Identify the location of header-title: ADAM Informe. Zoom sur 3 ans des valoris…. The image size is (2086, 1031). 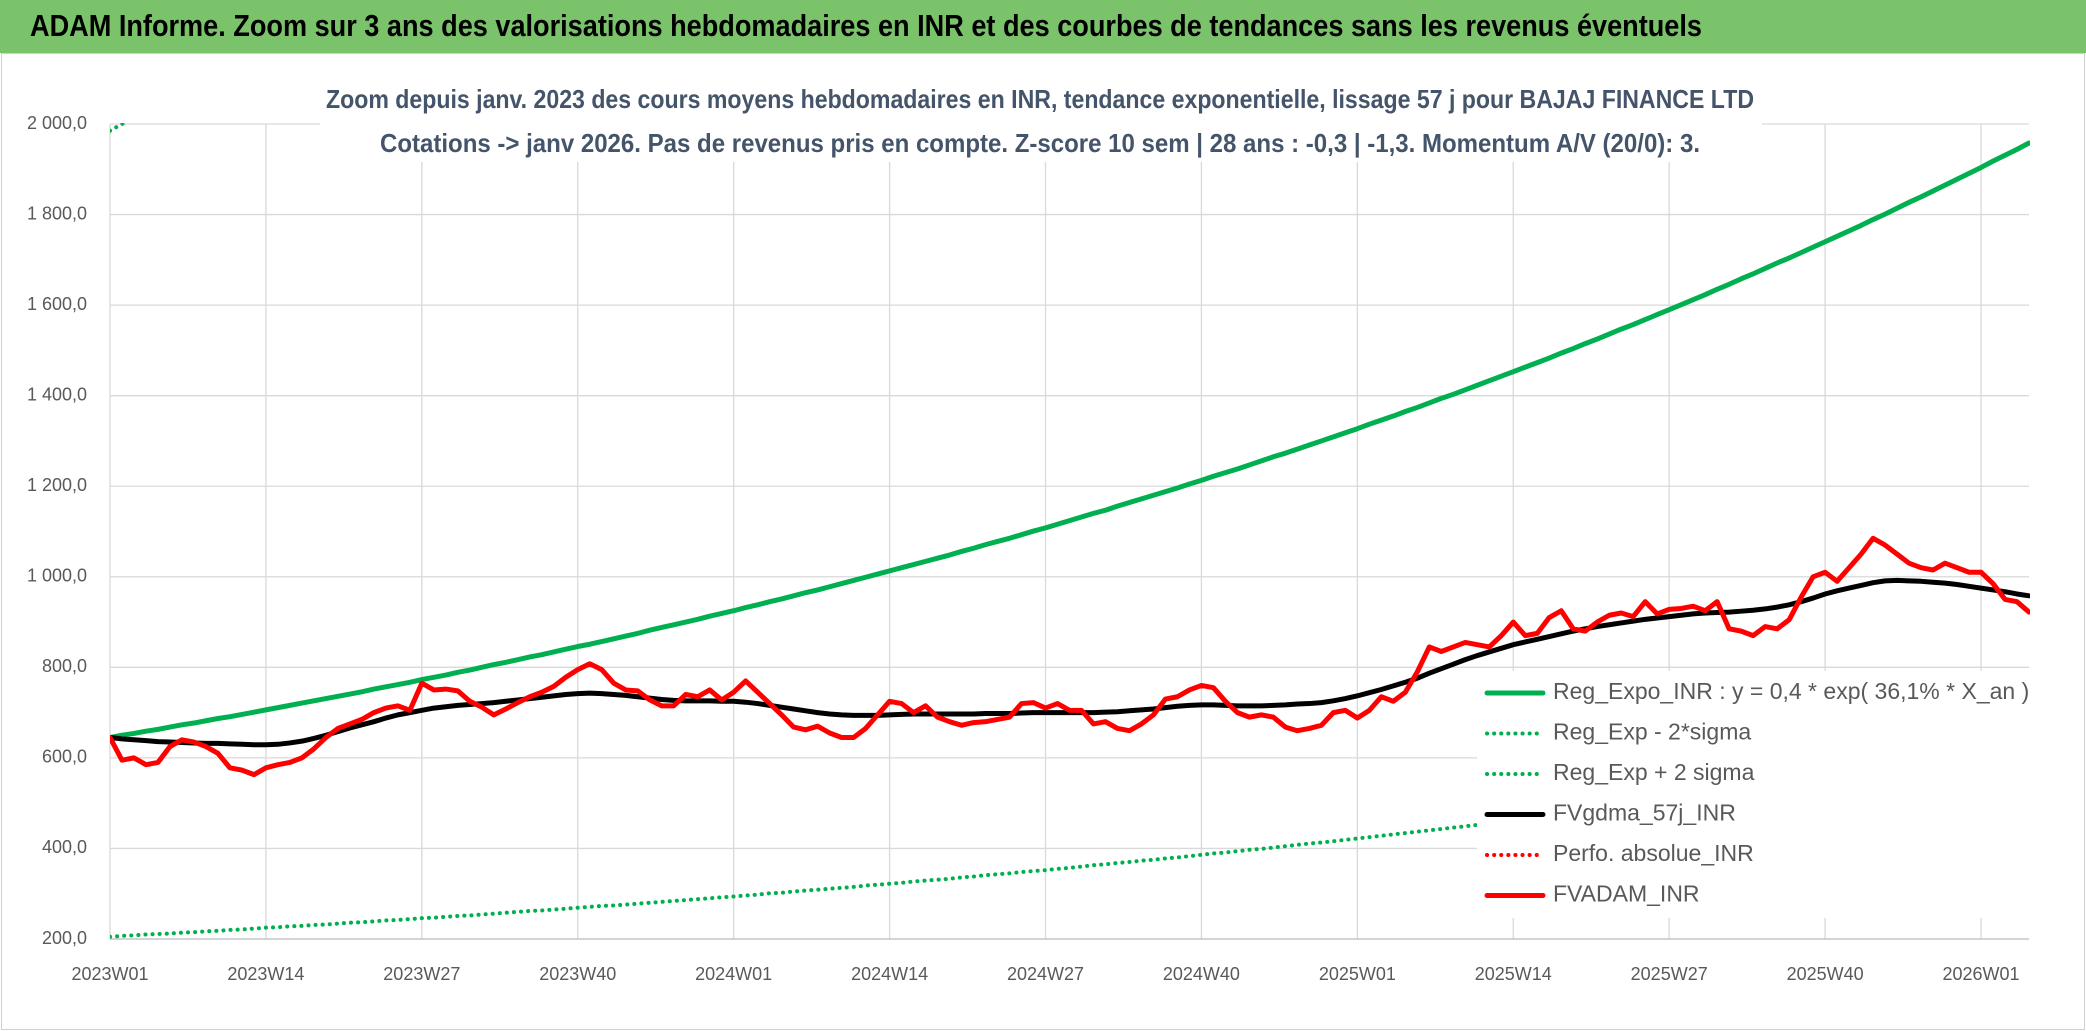
(866, 25).